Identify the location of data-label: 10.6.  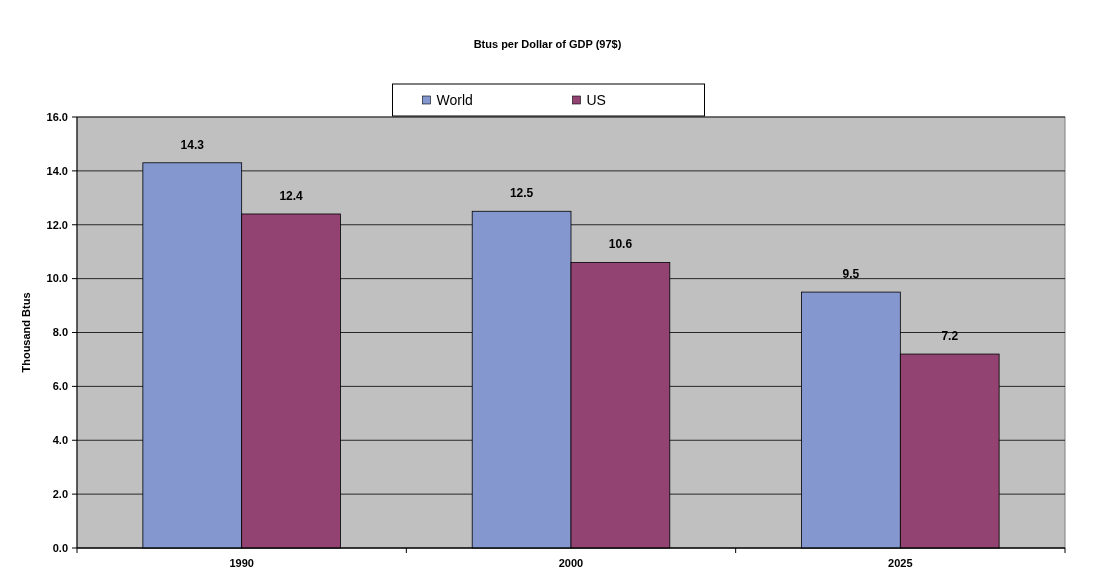
(620, 244).